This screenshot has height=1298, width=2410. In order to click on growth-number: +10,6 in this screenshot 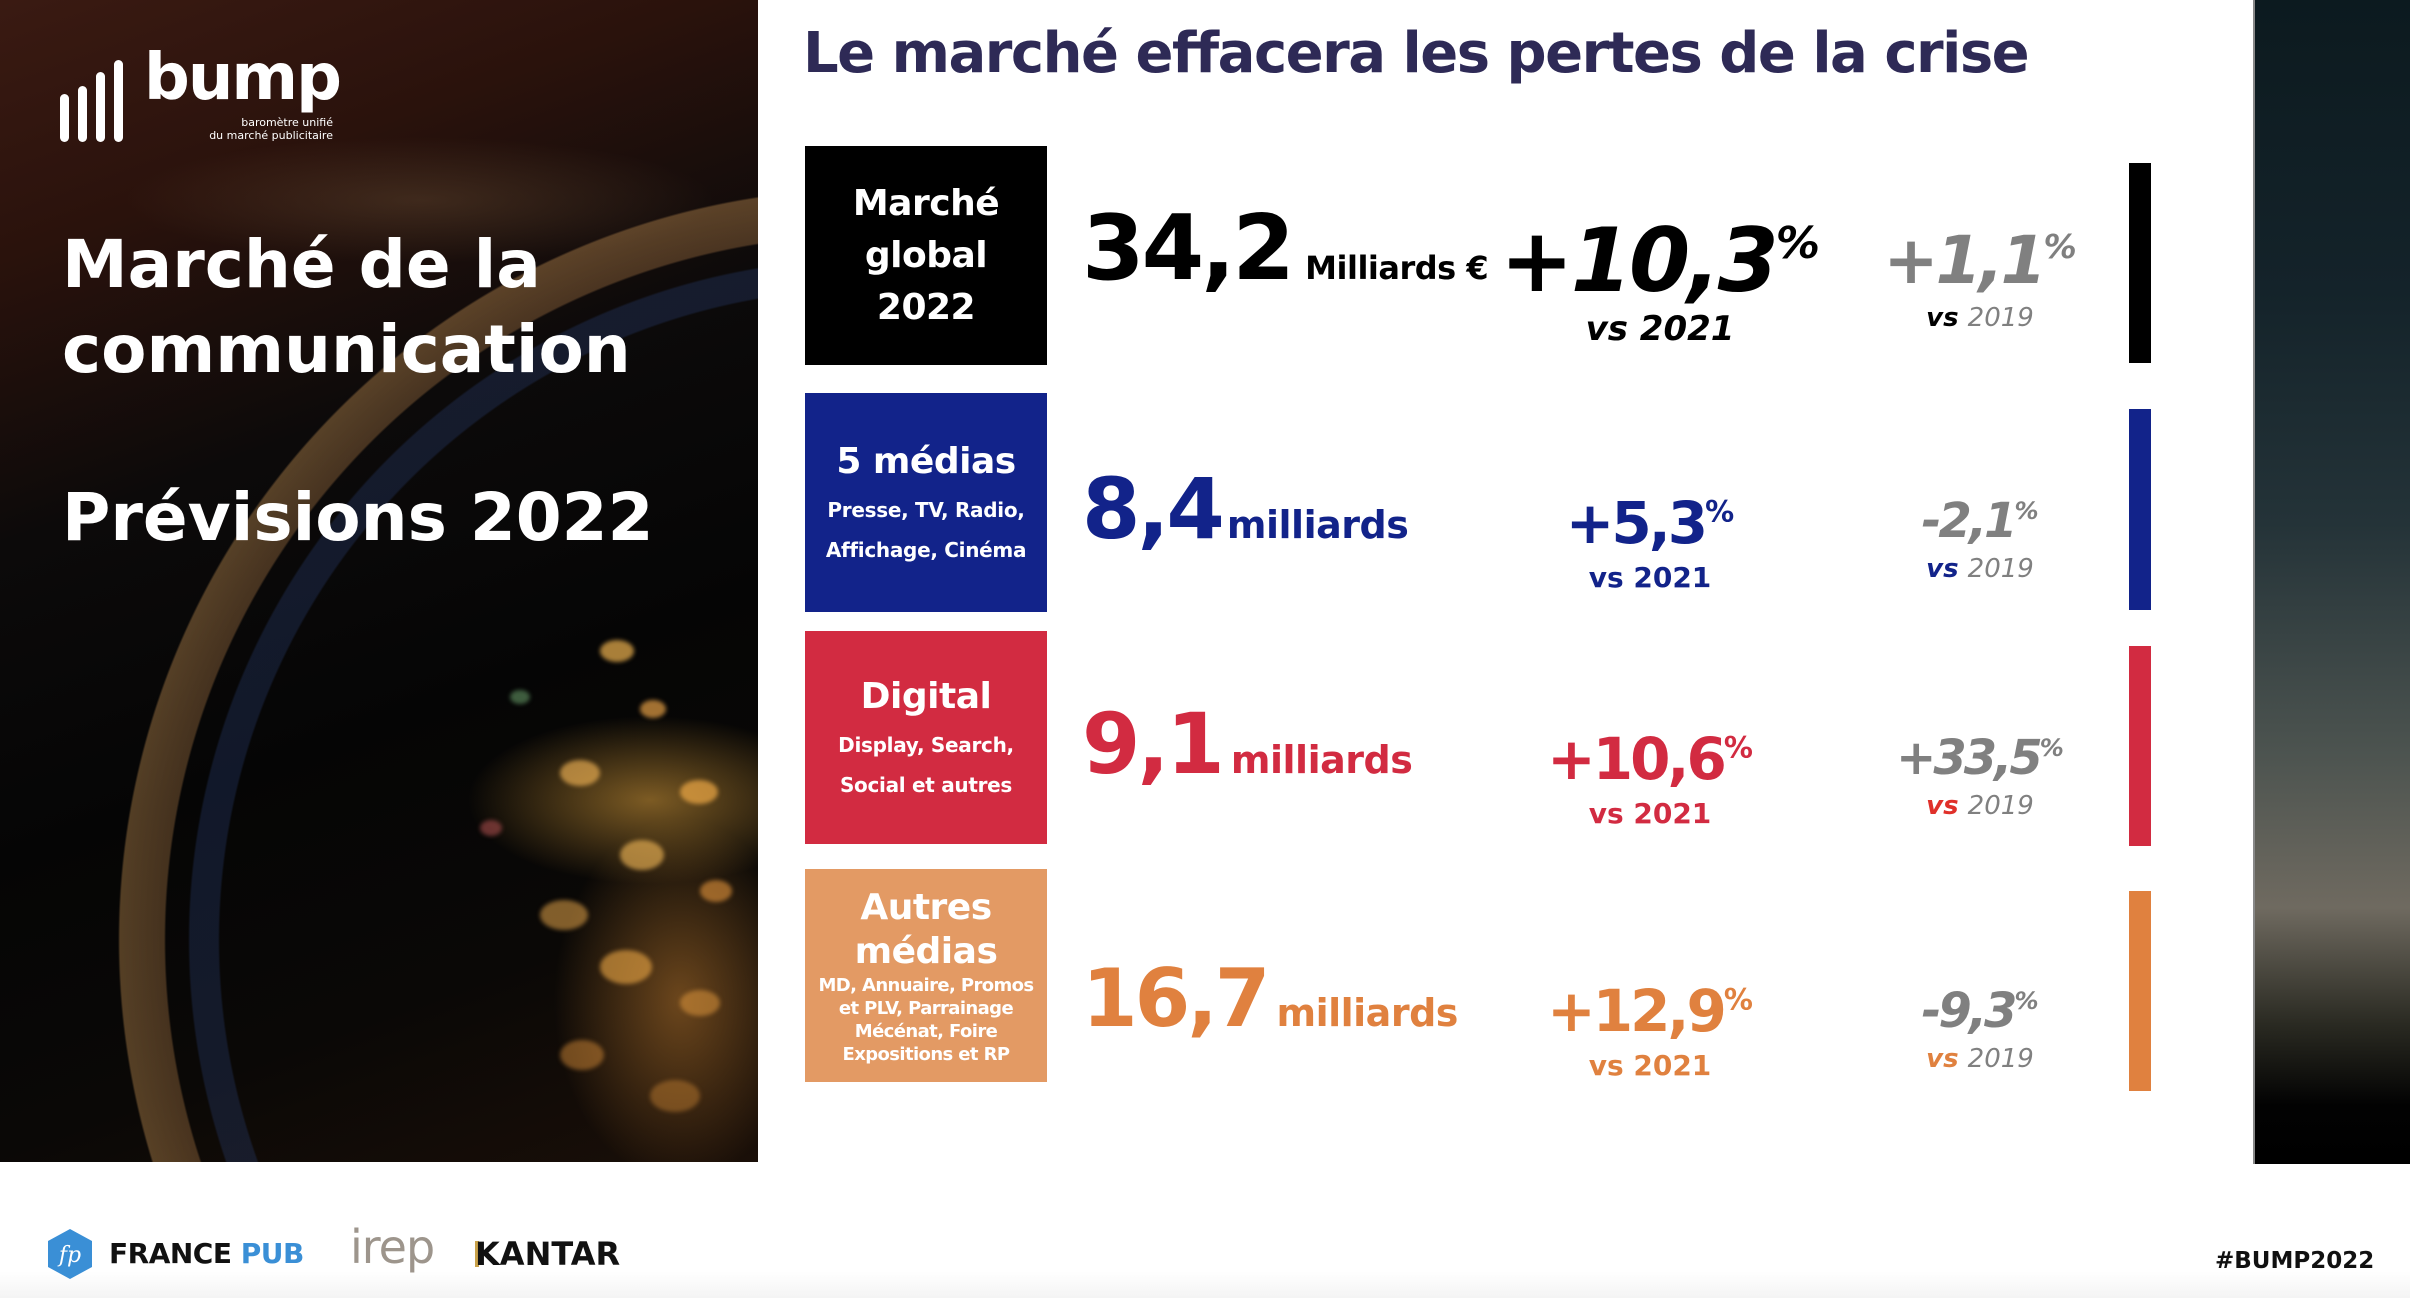, I will do `click(1637, 758)`.